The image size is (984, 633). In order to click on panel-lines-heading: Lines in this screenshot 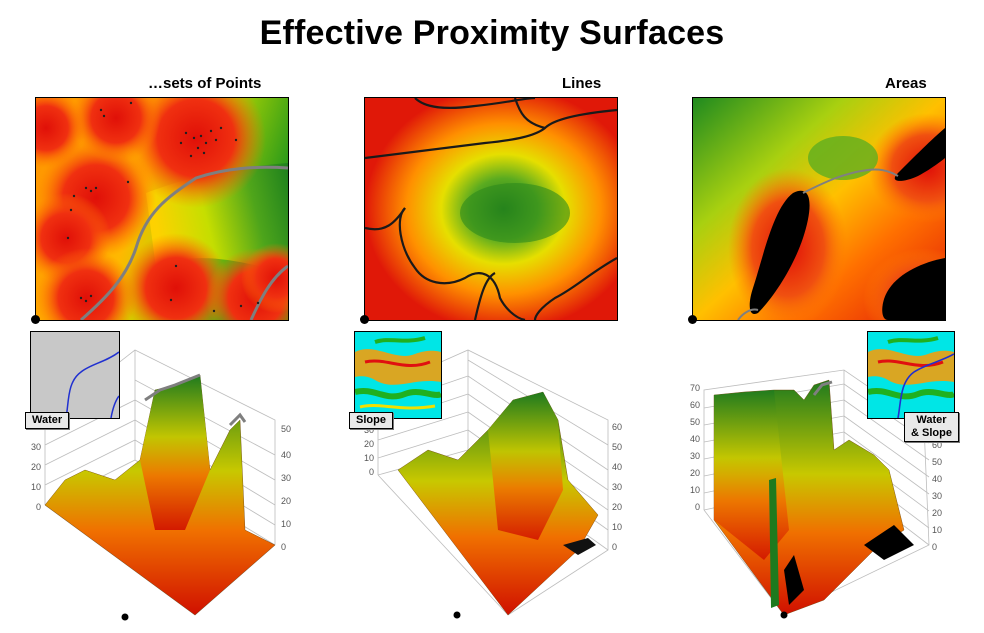, I will do `click(582, 83)`.